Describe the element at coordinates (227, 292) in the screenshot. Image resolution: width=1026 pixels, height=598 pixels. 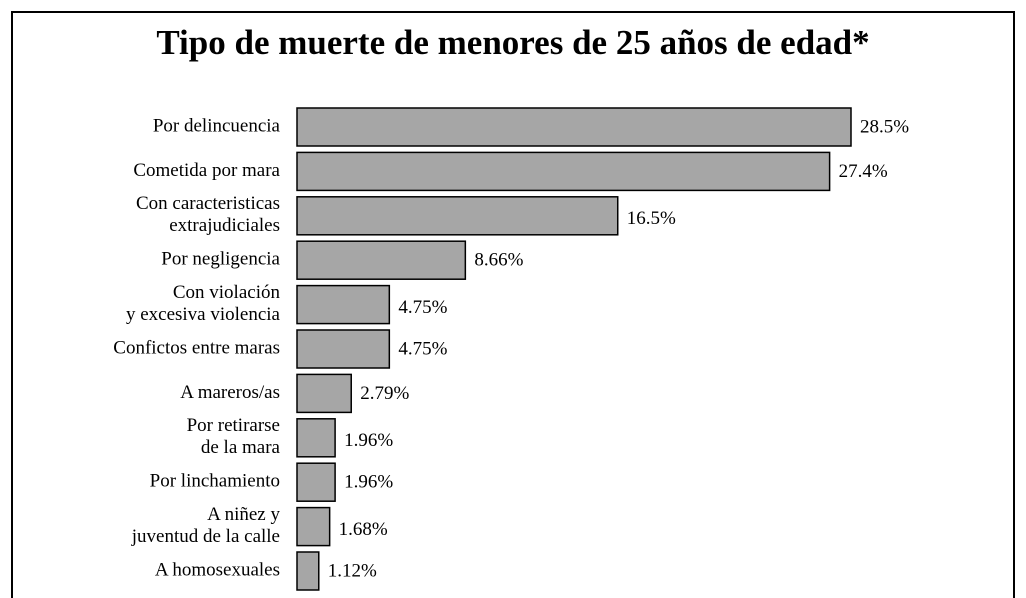
I see `y-tick-label: Con violación` at that location.